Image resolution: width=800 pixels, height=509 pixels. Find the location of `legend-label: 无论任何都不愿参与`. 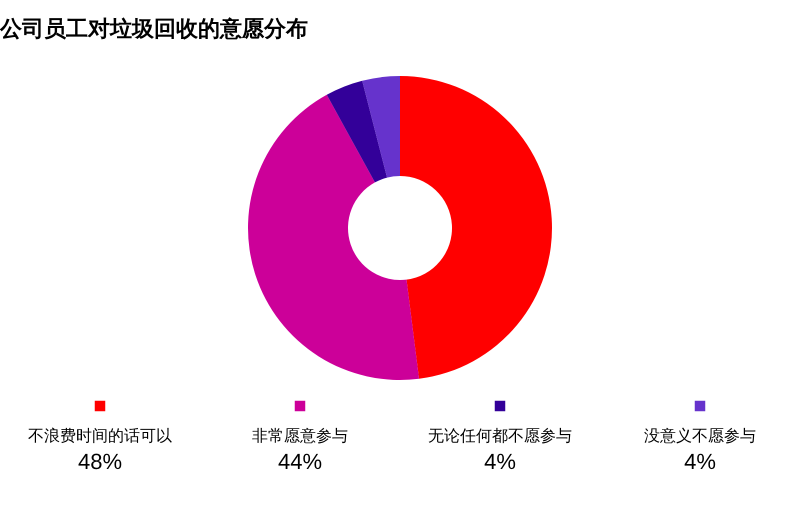

legend-label: 无论任何都不愿参与 is located at coordinates (500, 436).